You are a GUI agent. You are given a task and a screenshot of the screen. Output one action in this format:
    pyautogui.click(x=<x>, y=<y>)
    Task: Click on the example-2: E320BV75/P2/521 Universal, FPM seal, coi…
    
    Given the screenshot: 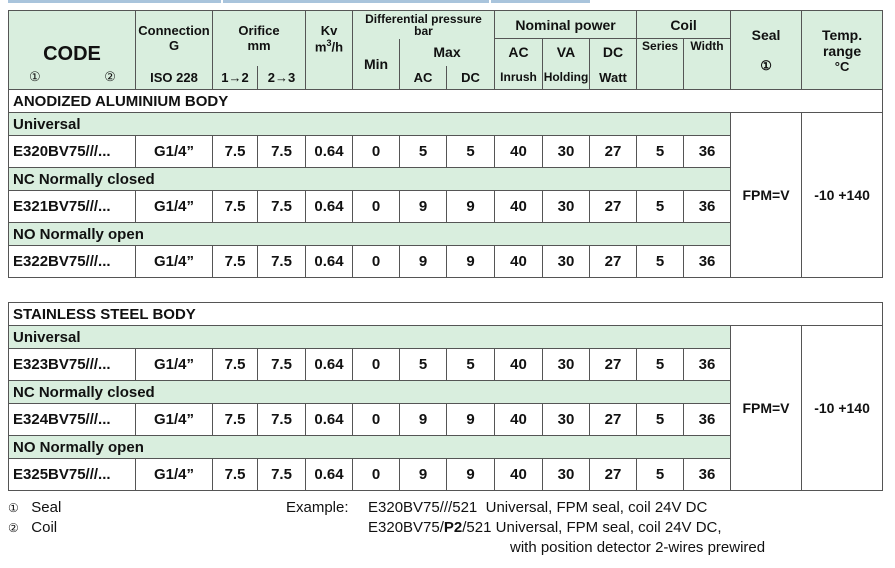 What is the action you would take?
    pyautogui.click(x=545, y=527)
    